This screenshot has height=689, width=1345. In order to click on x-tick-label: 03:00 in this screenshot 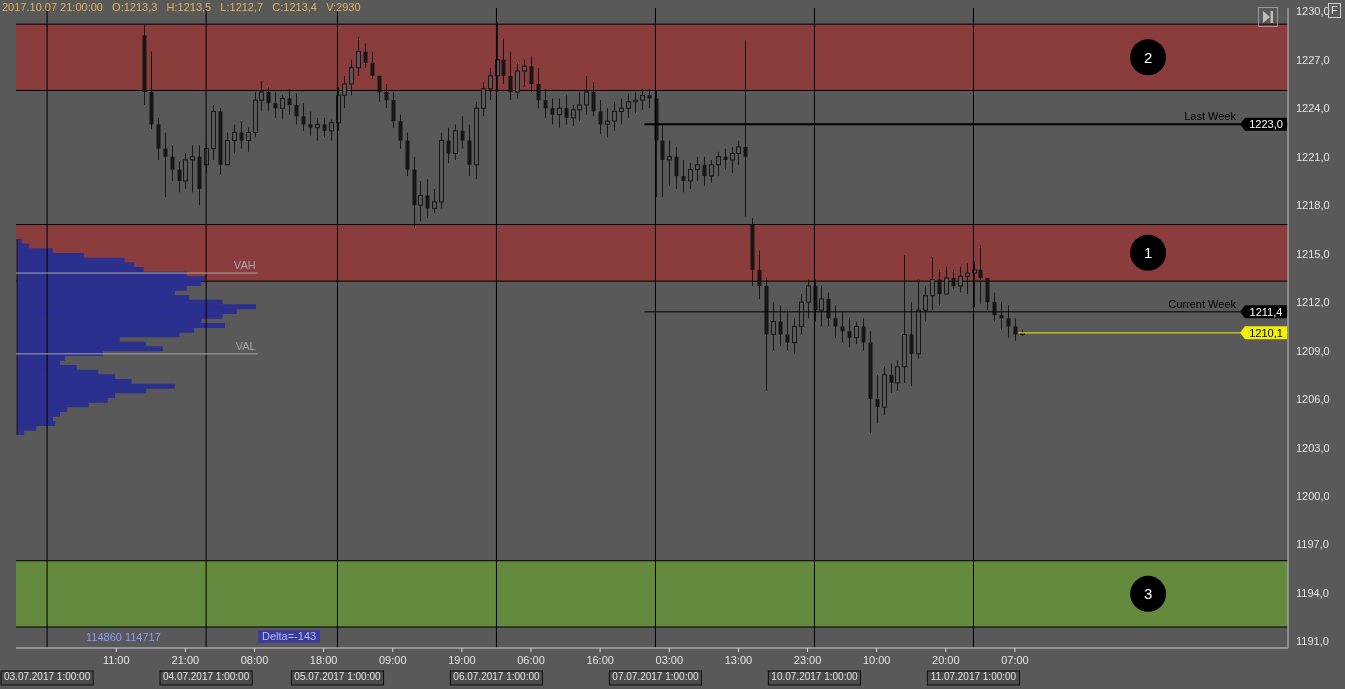, I will do `click(669, 659)`.